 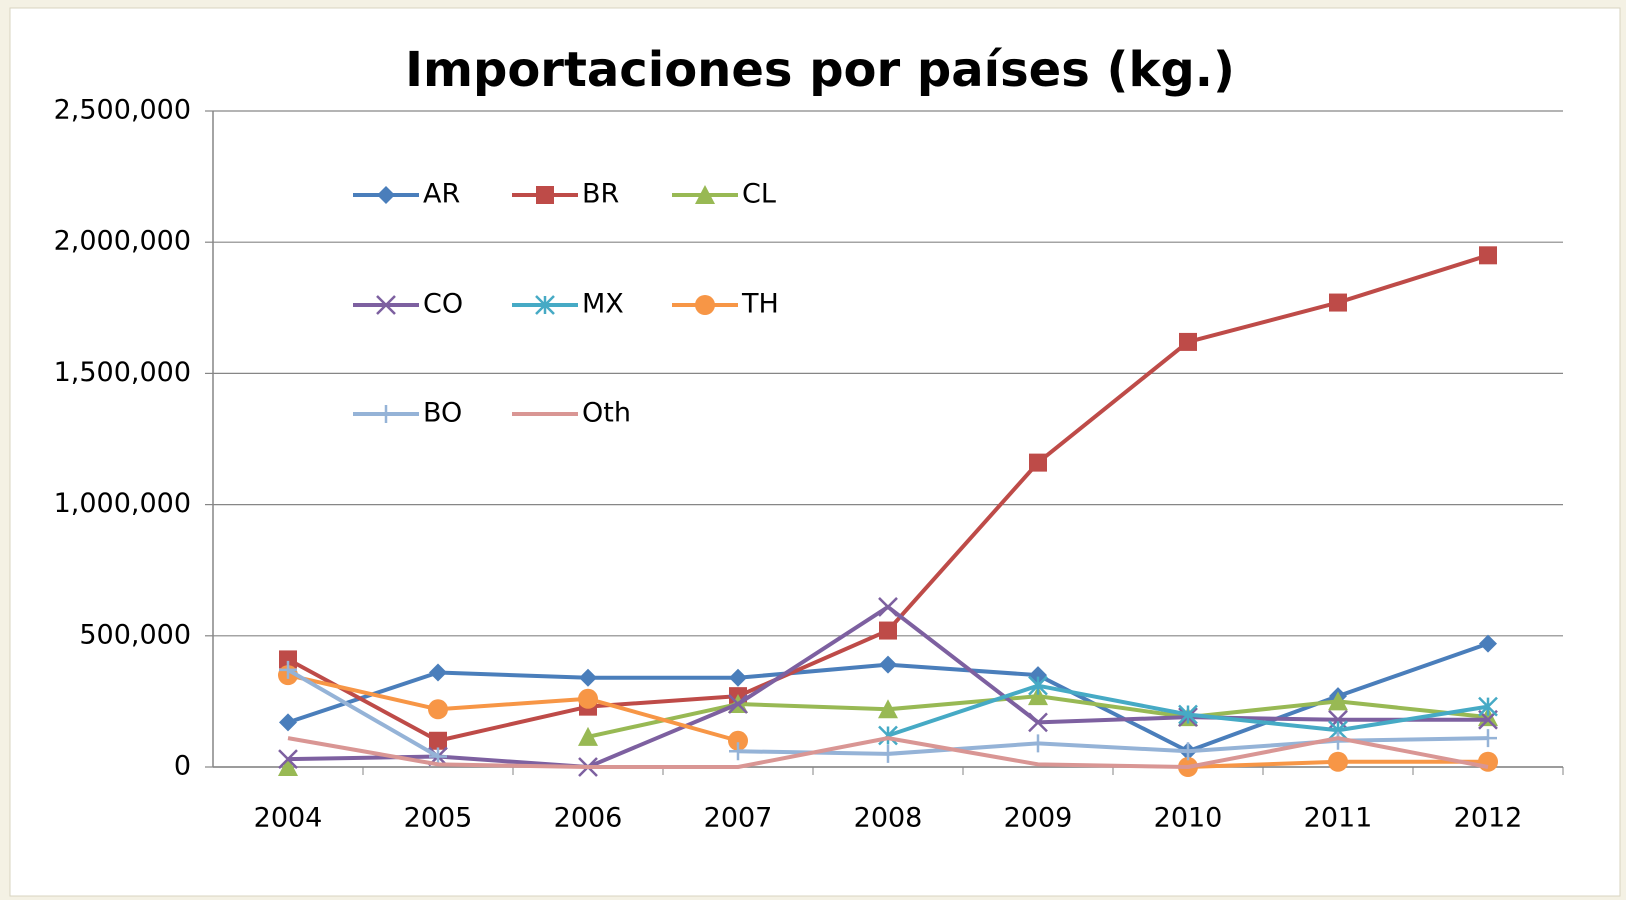 I want to click on y-tick-label: 0, so click(x=182, y=766).